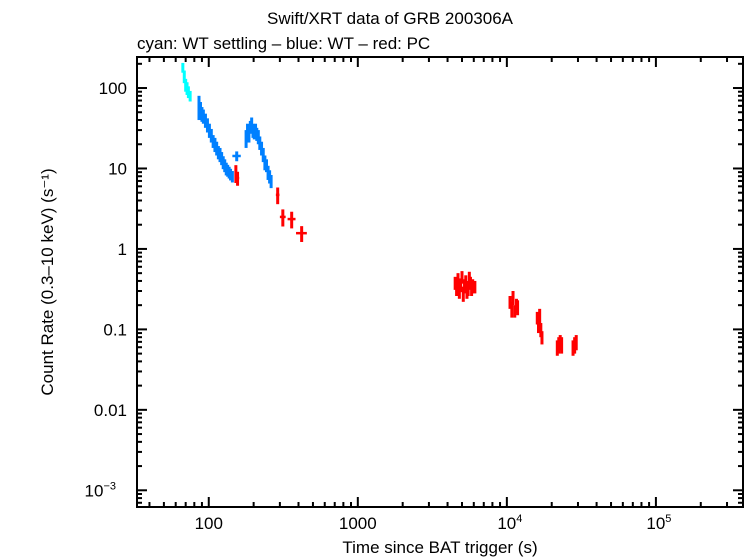 The width and height of the screenshot is (746, 558). What do you see at coordinates (283, 43) in the screenshot?
I see `chart-subtitle: cyan: WT settling – blue: WT – red: PC` at bounding box center [283, 43].